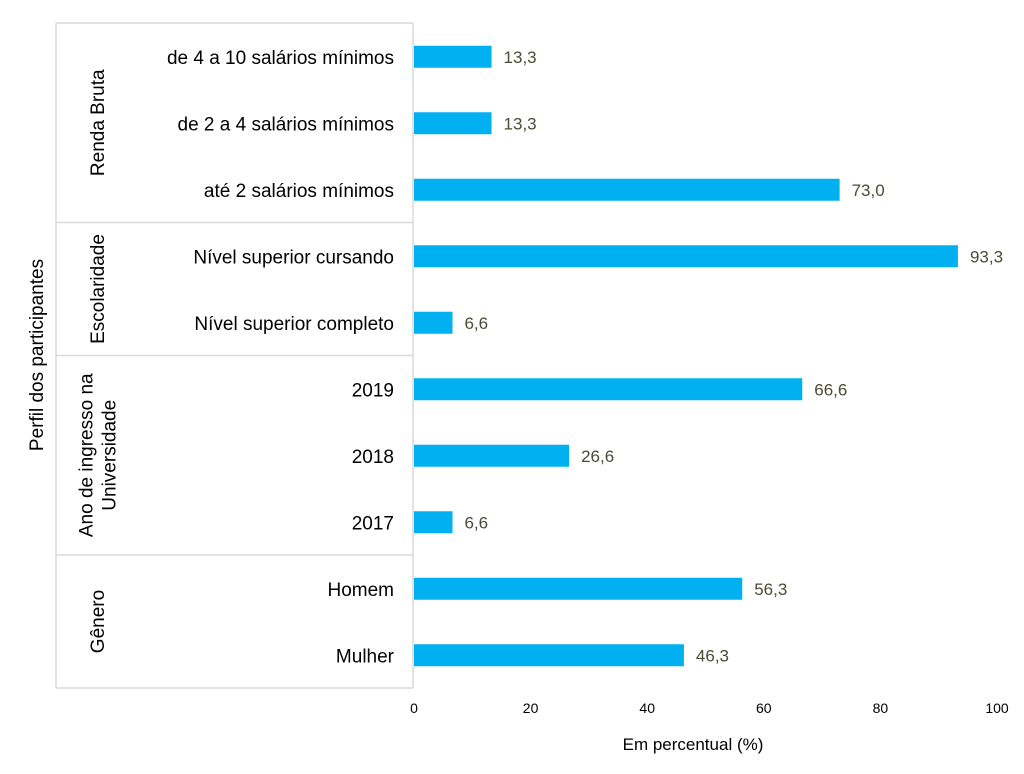 The image size is (1024, 774). I want to click on category-label: 2018, so click(373, 457).